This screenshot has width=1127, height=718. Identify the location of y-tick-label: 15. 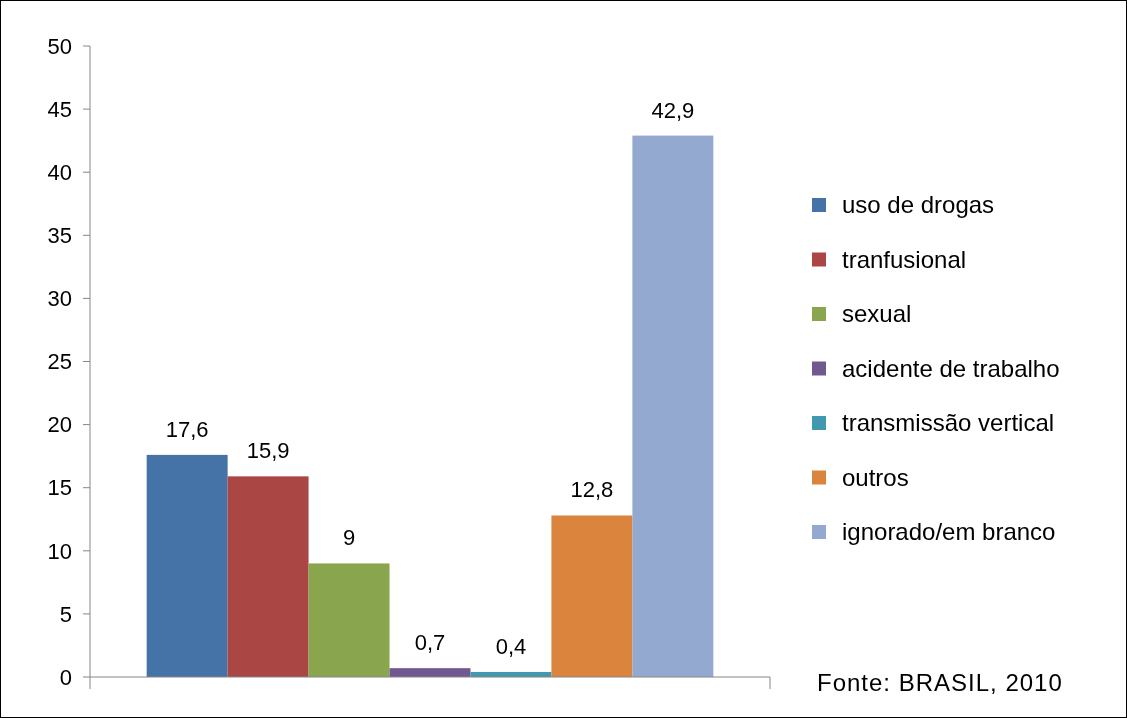
(59, 488).